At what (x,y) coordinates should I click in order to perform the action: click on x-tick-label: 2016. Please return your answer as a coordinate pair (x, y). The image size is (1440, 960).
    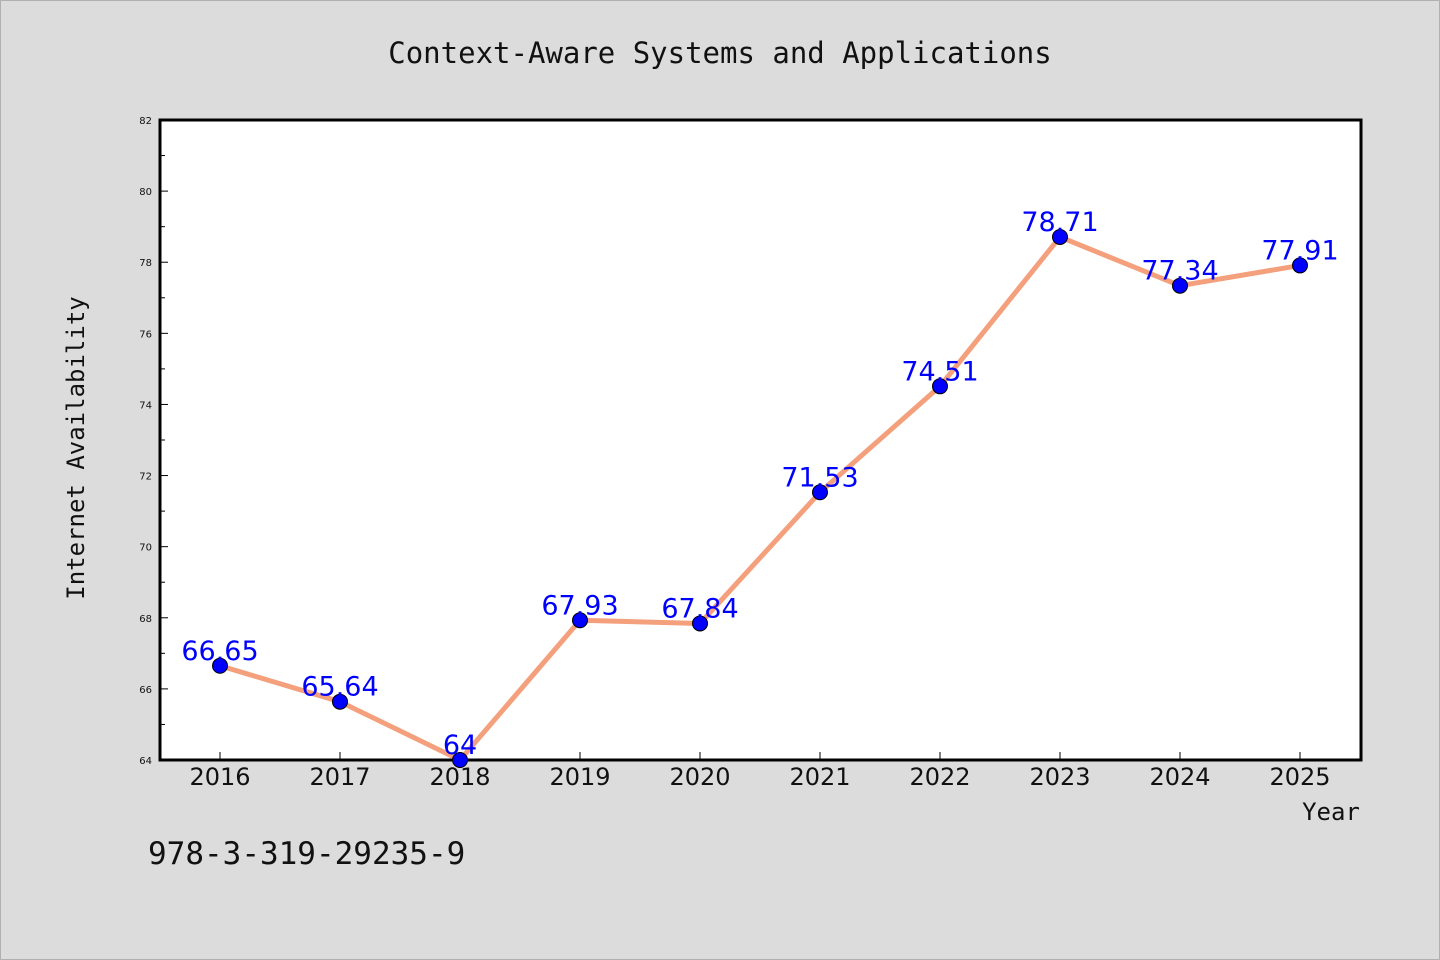
    Looking at the image, I should click on (219, 777).